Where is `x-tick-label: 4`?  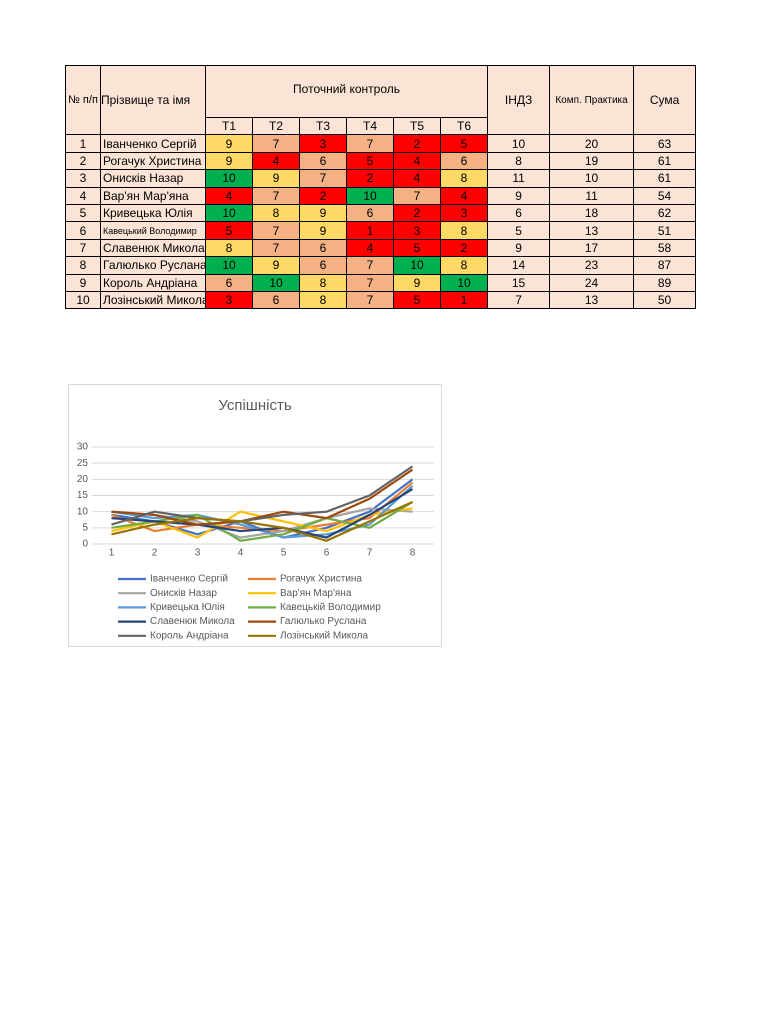
x-tick-label: 4 is located at coordinates (241, 553).